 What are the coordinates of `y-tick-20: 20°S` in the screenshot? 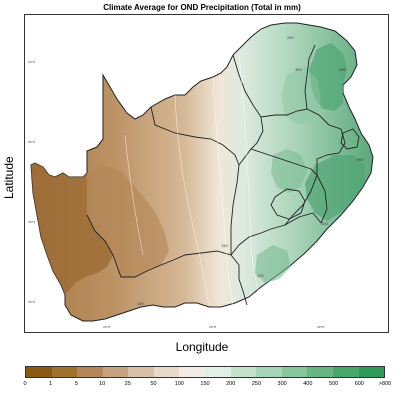 It's located at (31, 62).